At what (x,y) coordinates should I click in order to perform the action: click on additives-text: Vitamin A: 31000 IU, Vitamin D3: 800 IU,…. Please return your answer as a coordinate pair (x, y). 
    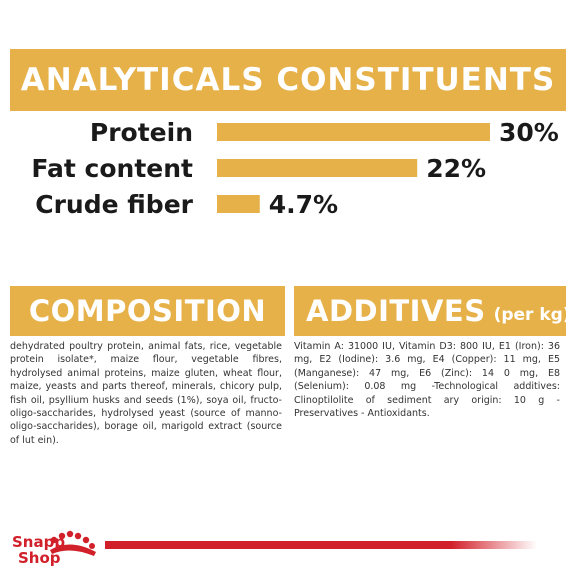
    Looking at the image, I should click on (427, 380).